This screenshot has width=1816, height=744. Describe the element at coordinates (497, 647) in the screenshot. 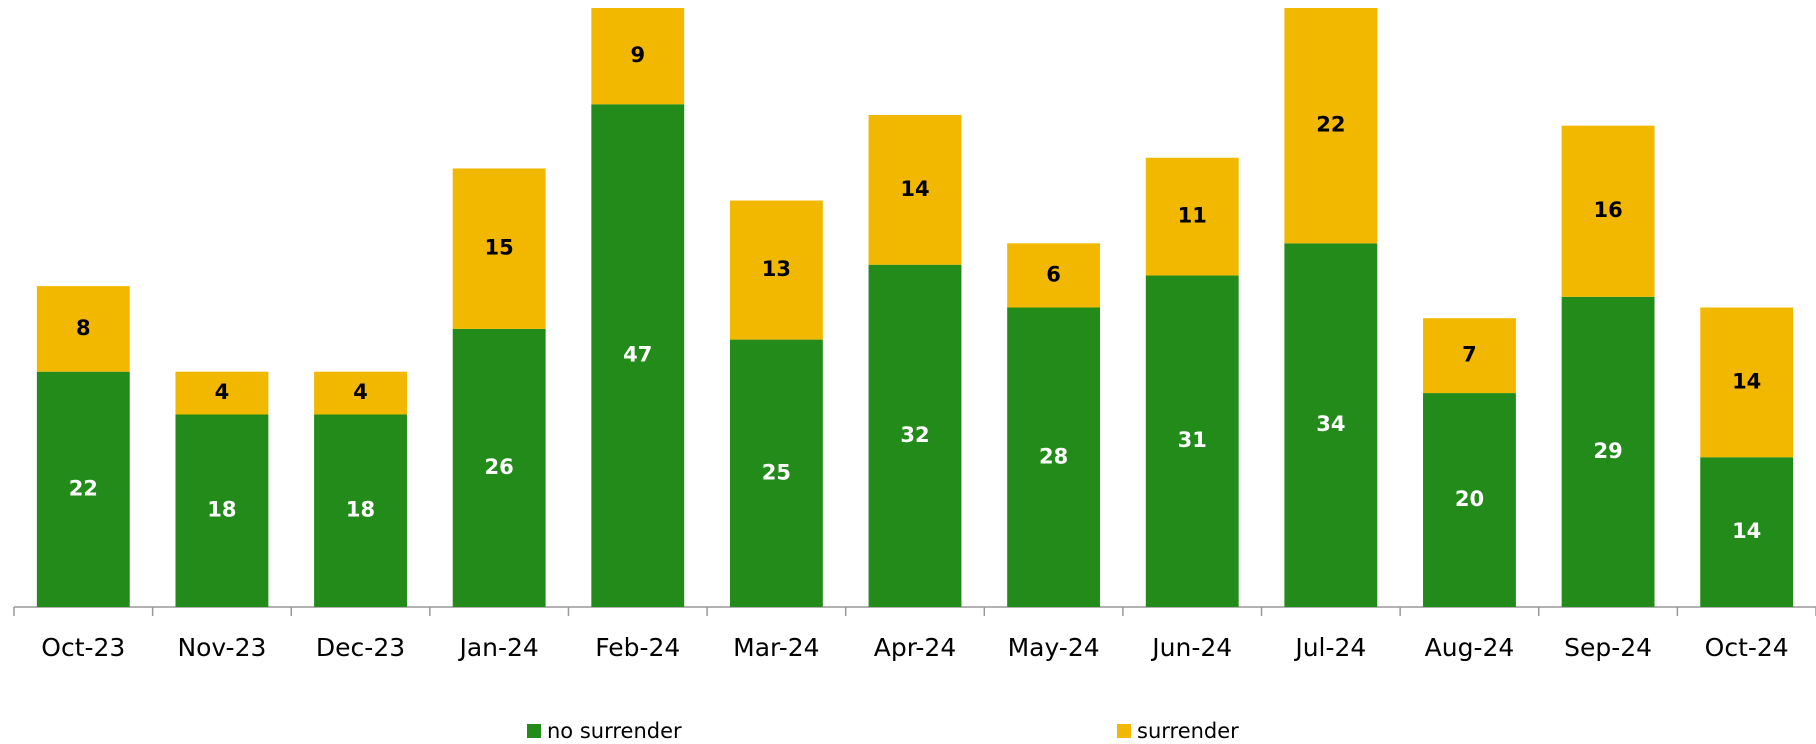

I see `x-tick-label: Jan-24` at that location.